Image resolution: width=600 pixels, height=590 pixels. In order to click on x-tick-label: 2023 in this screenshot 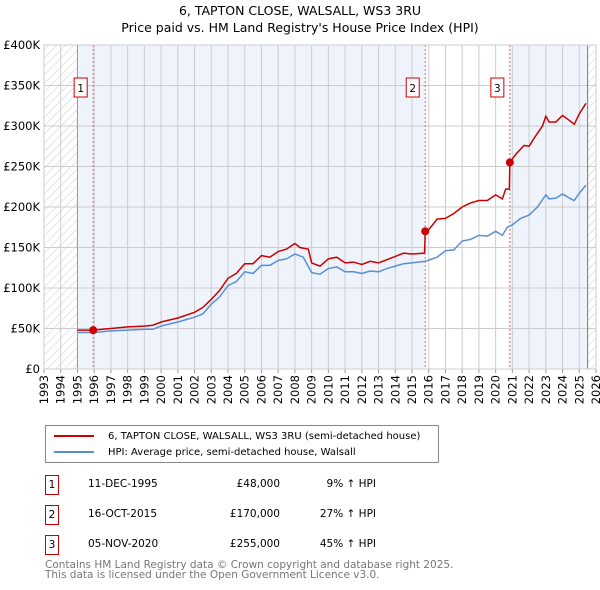, I will do `click(546, 389)`.